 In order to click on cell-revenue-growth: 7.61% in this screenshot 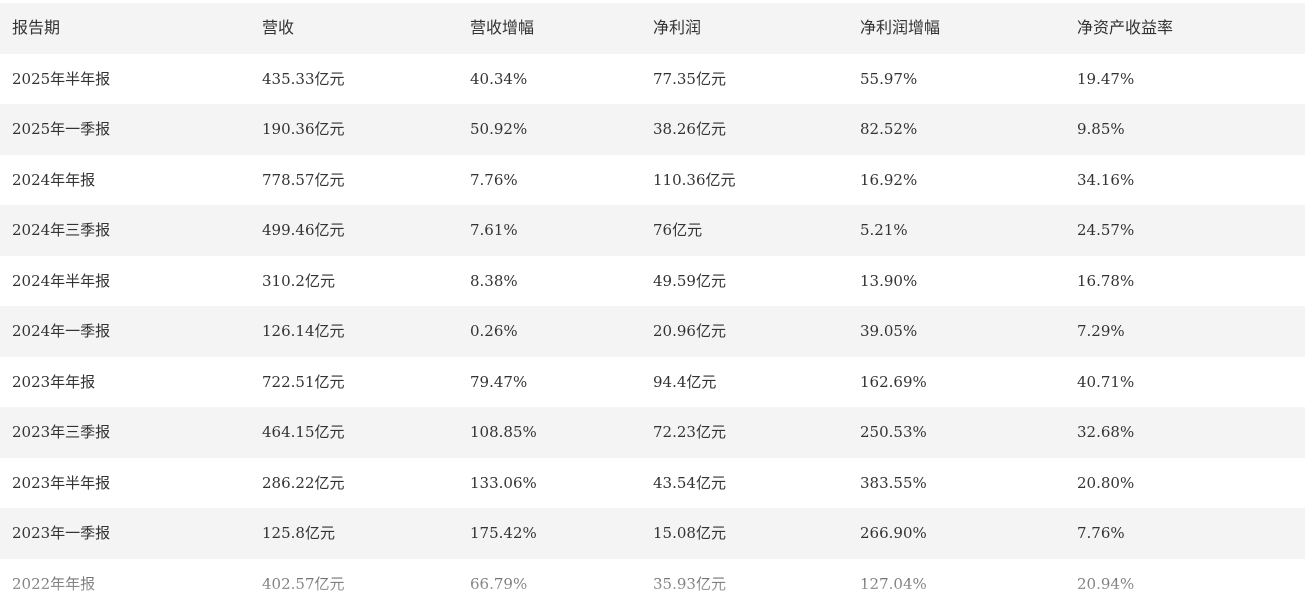, I will do `click(494, 230)`.